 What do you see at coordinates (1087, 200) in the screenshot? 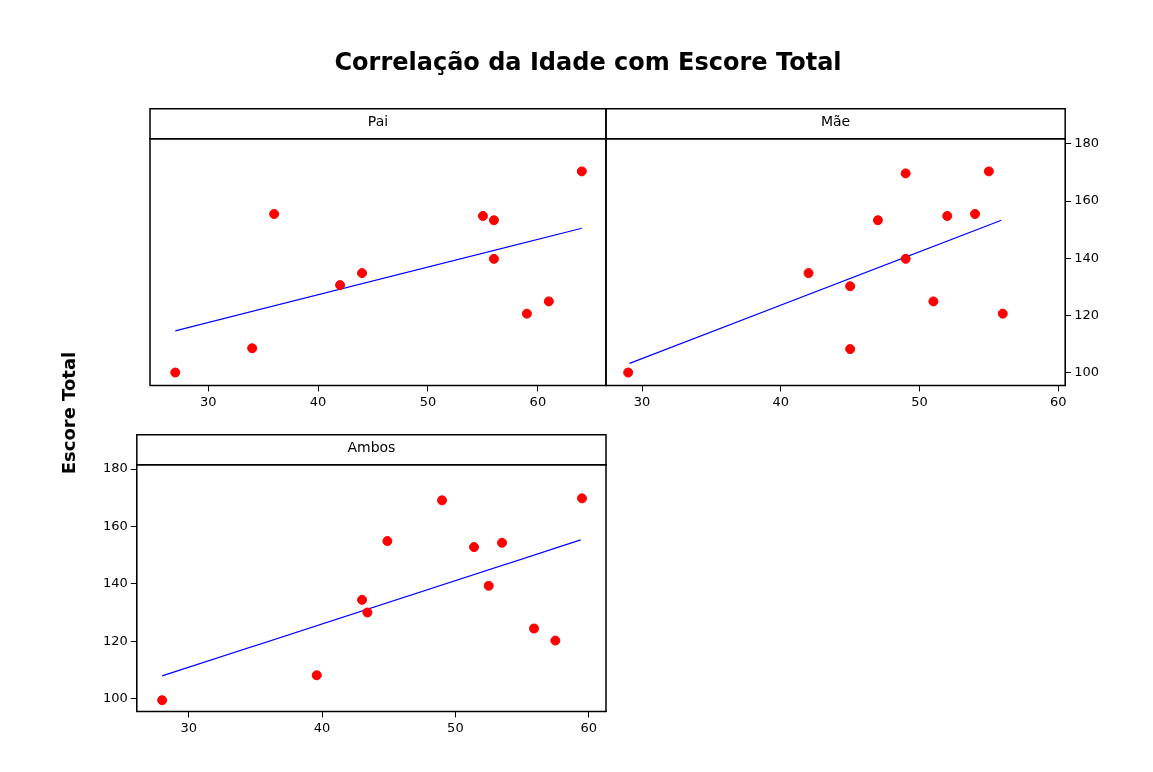
I see `y2-tick-label: 160` at bounding box center [1087, 200].